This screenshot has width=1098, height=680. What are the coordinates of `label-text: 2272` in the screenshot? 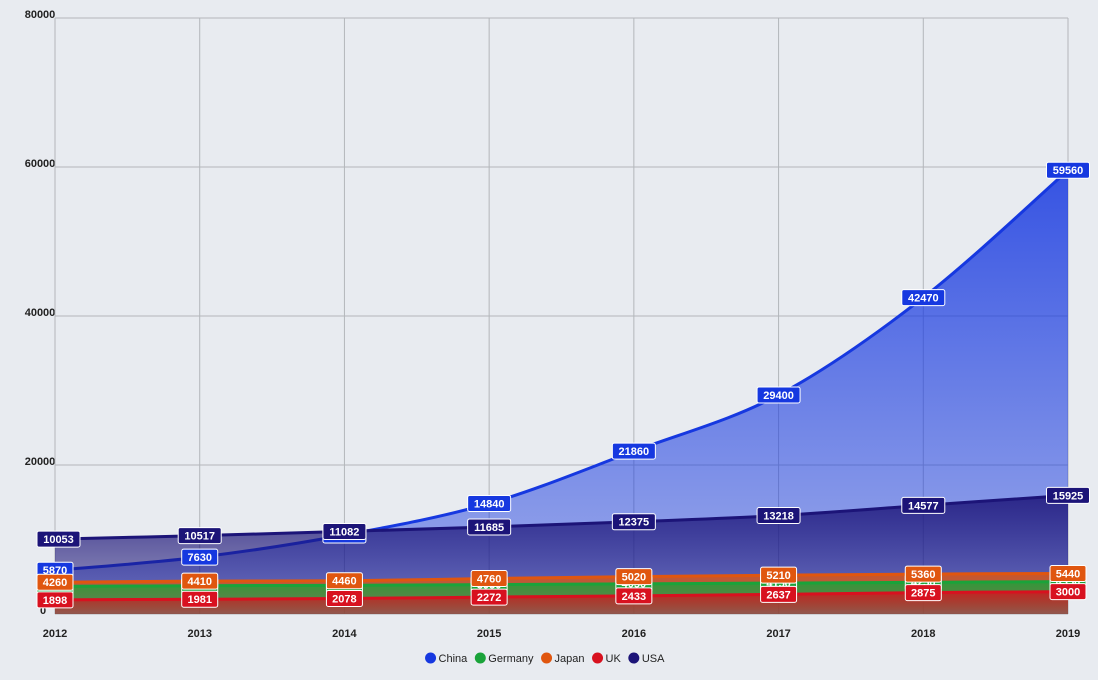 It's located at (489, 598).